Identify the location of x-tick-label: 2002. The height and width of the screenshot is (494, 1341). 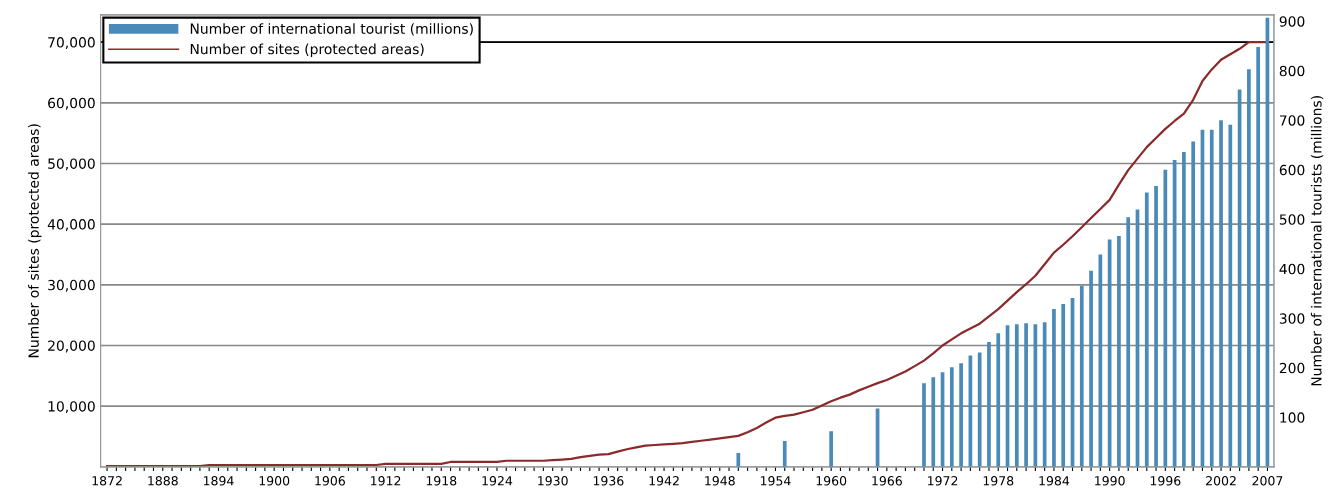
(1221, 481).